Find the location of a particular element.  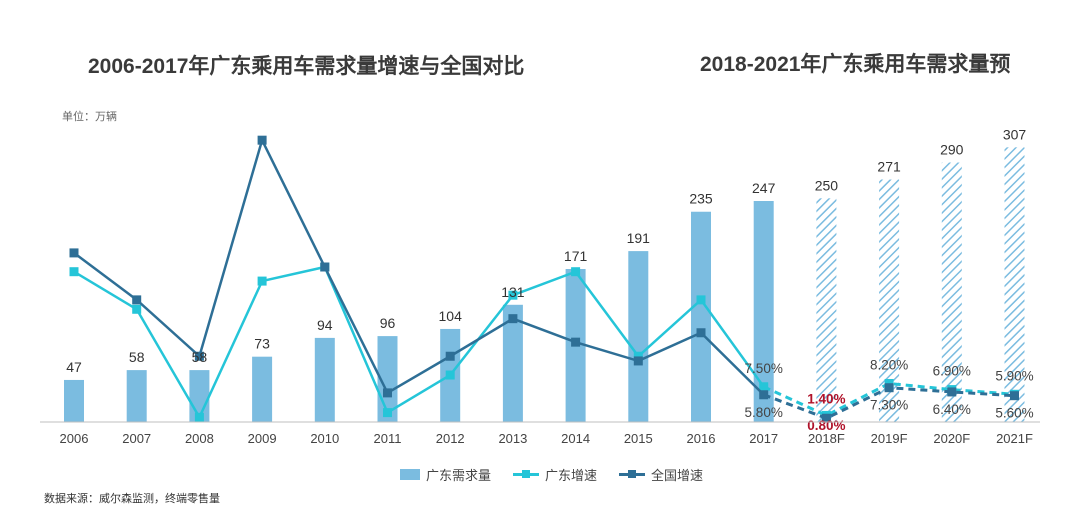

legend-item-gd-growth: 广东增速 is located at coordinates (555, 474).